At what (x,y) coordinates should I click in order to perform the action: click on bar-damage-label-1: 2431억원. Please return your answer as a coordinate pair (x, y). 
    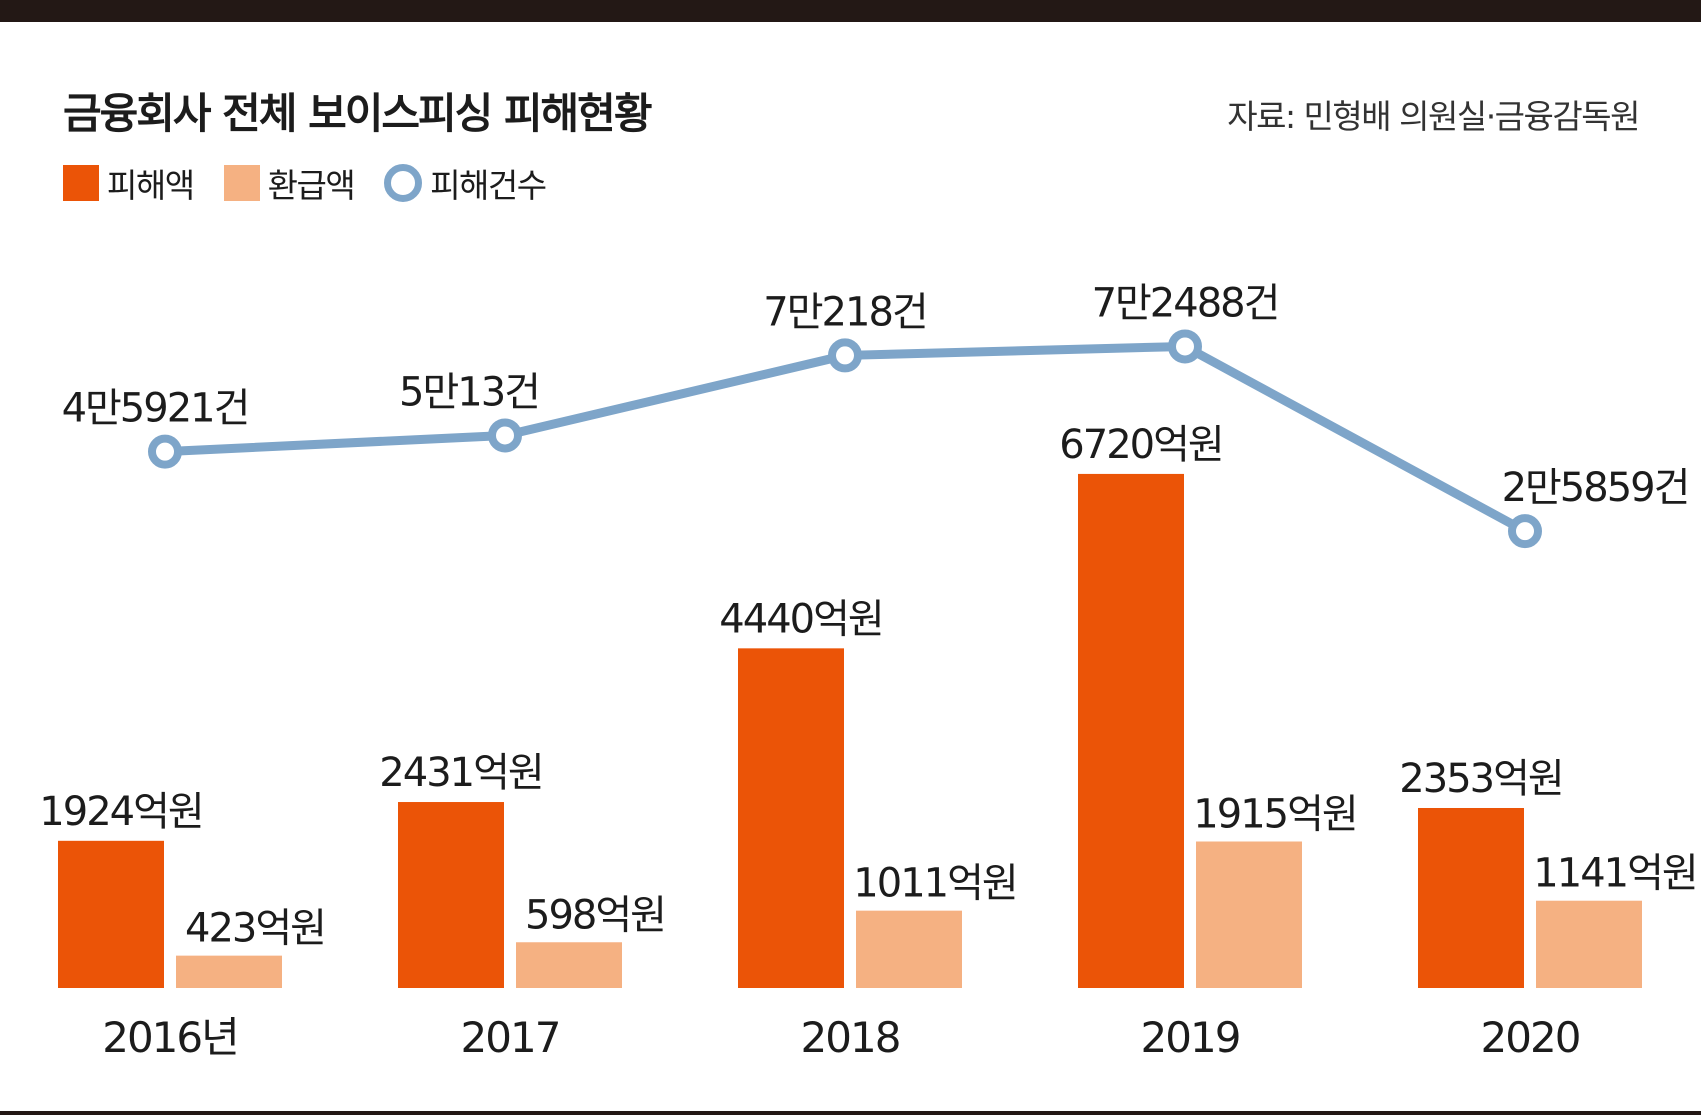
    Looking at the image, I should click on (460, 773).